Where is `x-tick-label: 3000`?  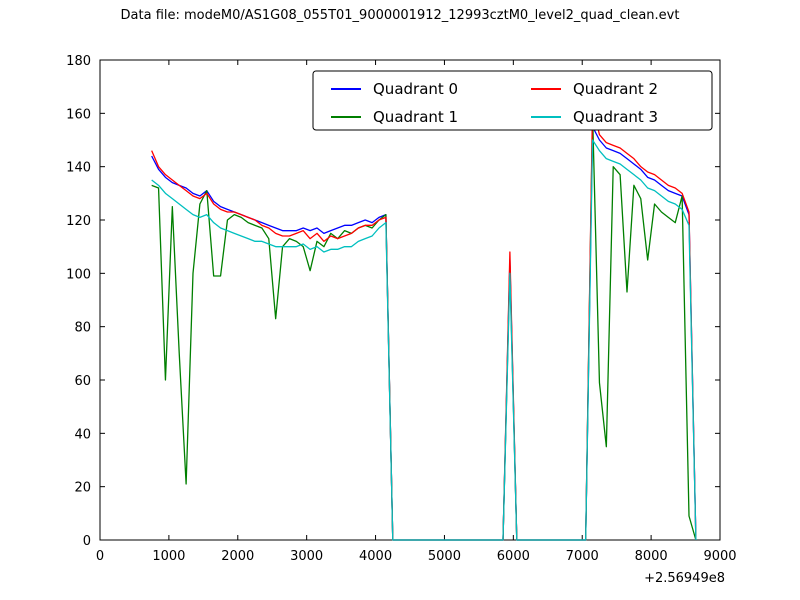
x-tick-label: 3000 is located at coordinates (306, 556).